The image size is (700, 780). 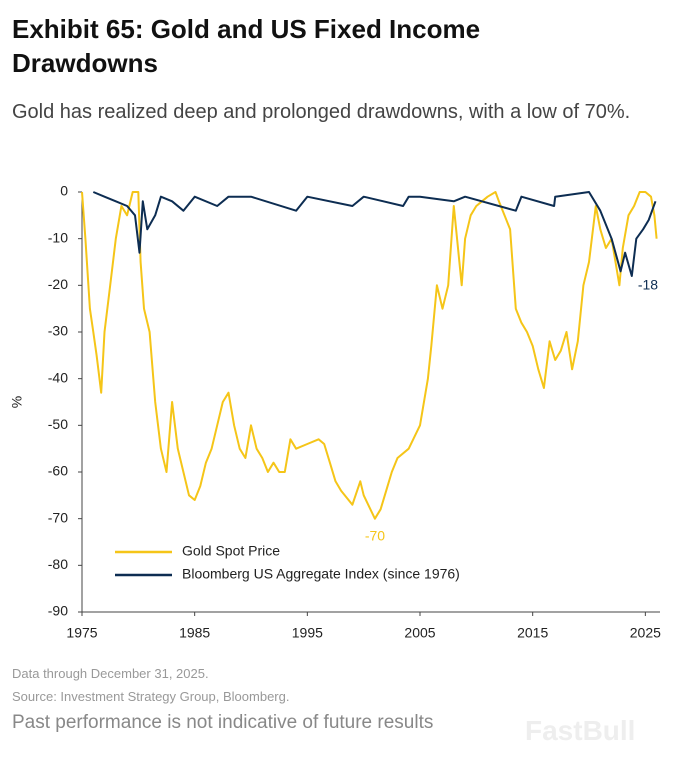 I want to click on y-axis-label: %, so click(x=17, y=402).